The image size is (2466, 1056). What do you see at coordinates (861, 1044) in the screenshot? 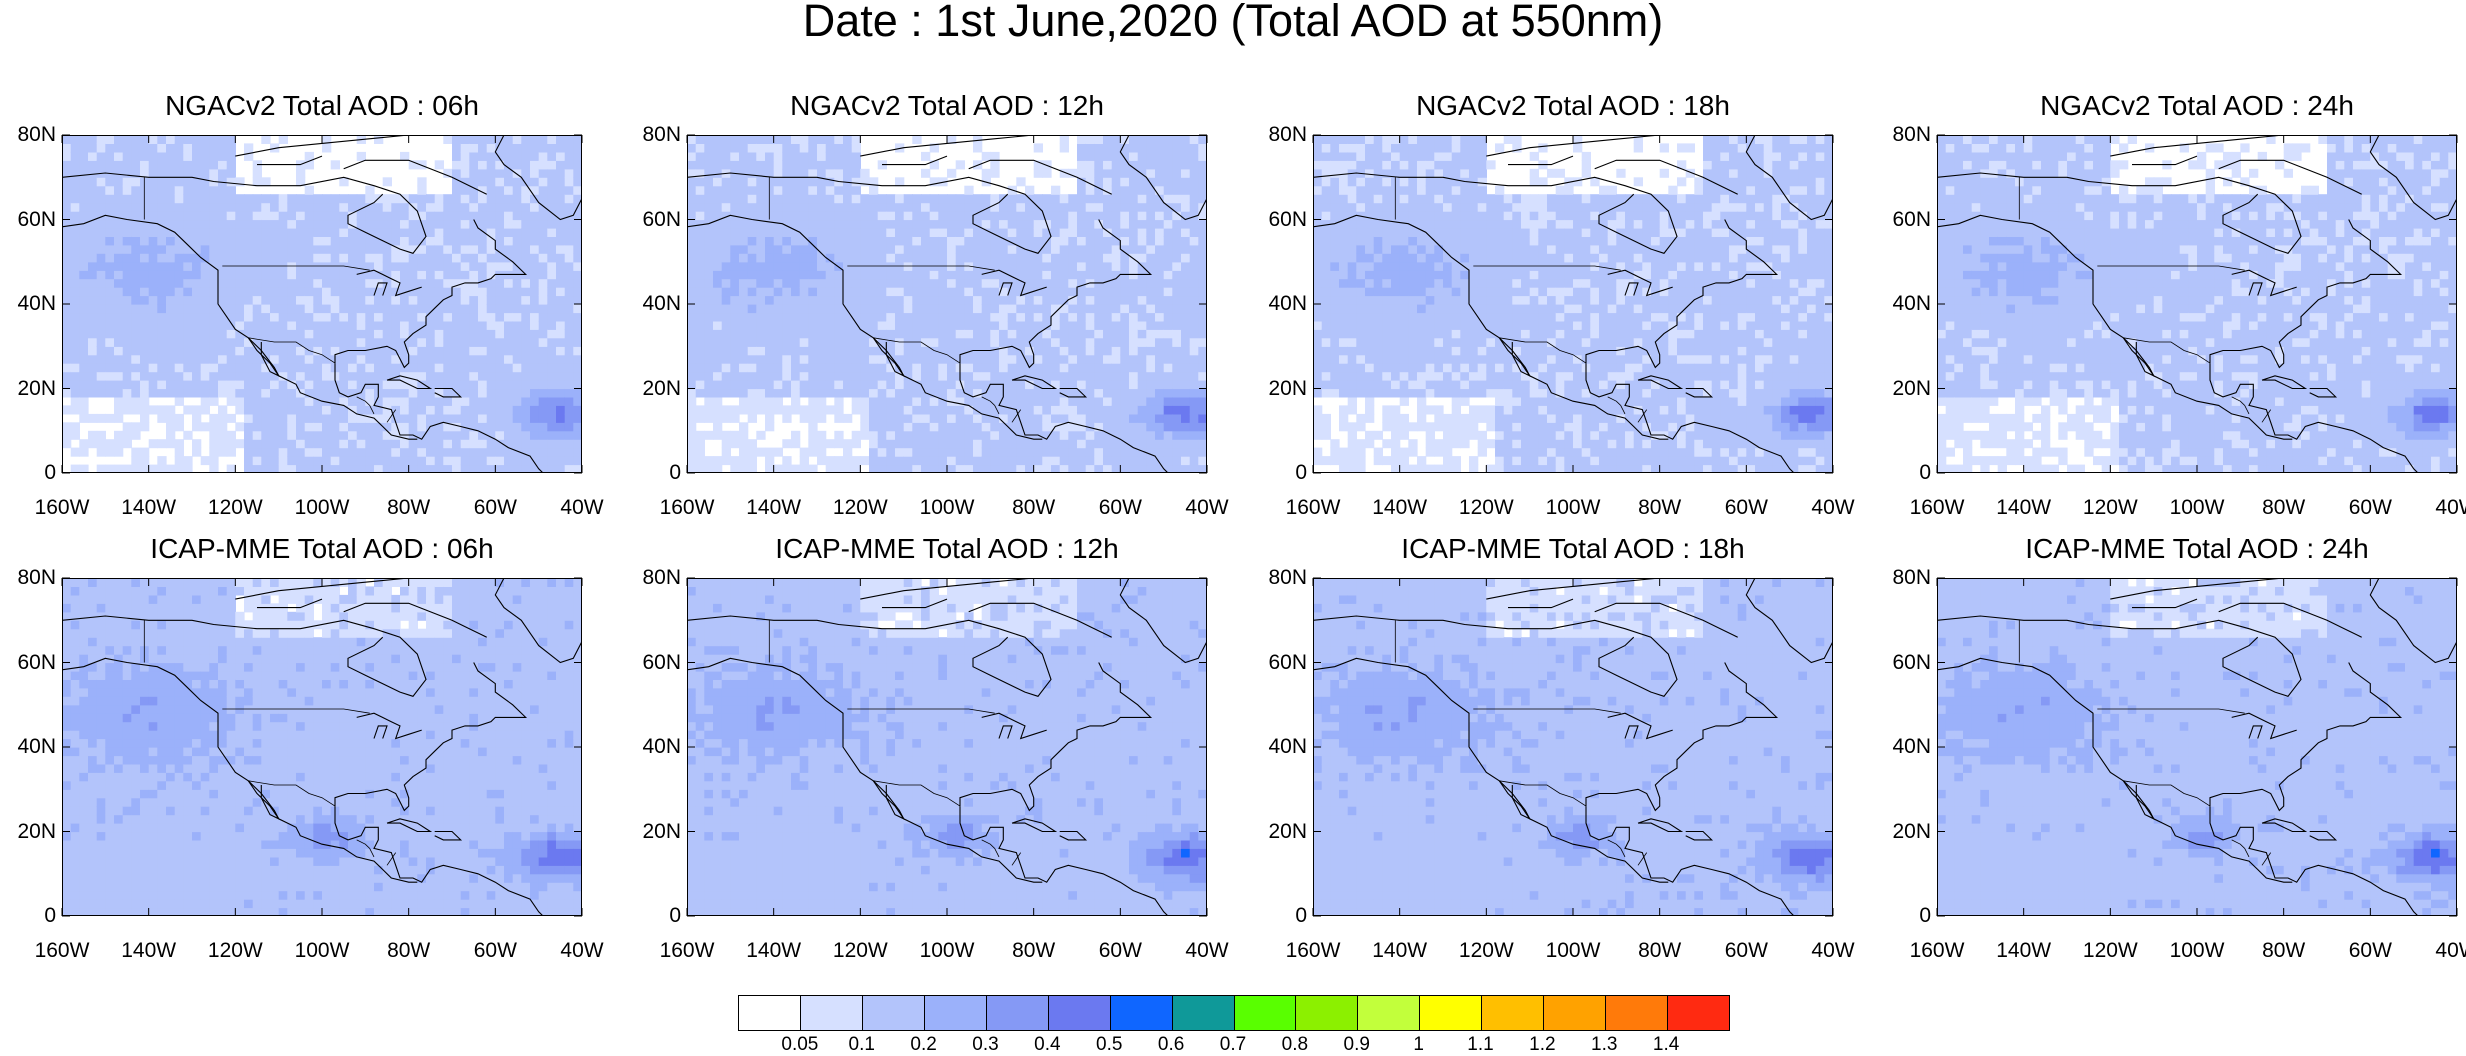
I see `colorbar-label: 0.1` at bounding box center [861, 1044].